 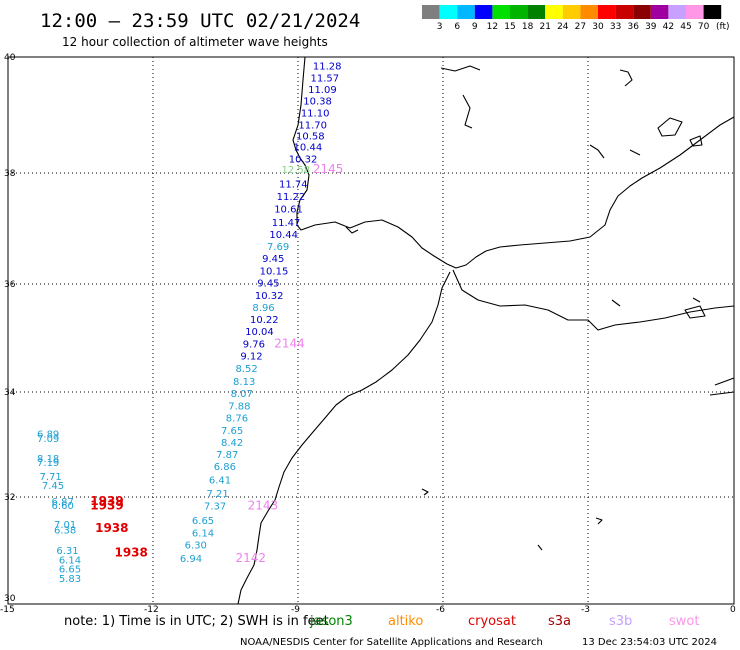 What do you see at coordinates (723, 27) in the screenshot?
I see `legend-unit: (ft)` at bounding box center [723, 27].